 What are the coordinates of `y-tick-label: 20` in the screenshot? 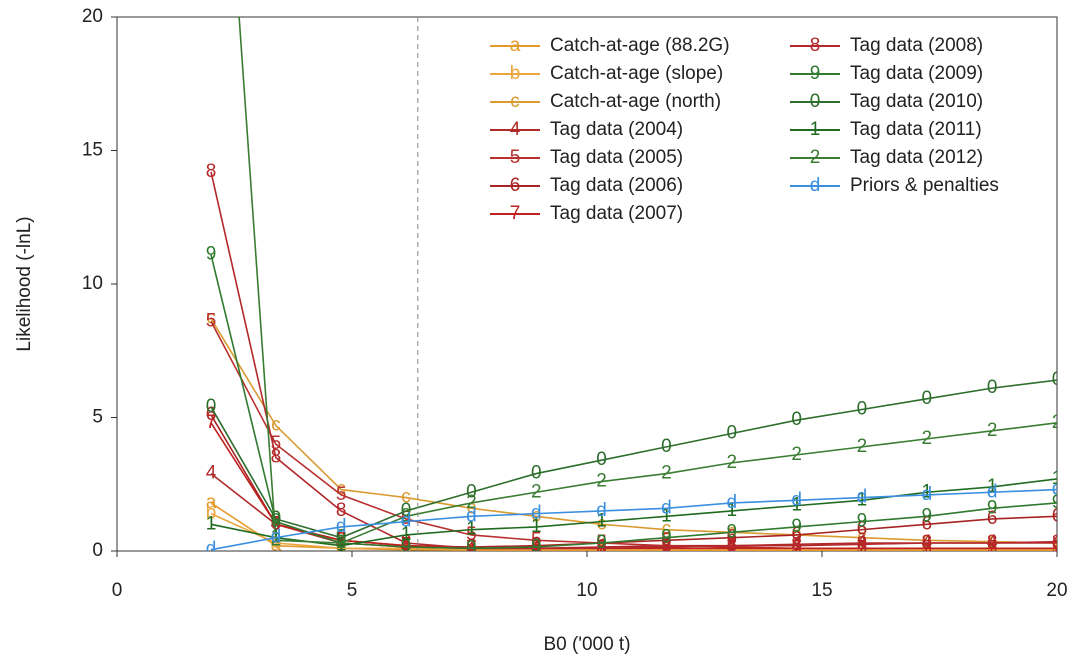 It's located at (92, 16).